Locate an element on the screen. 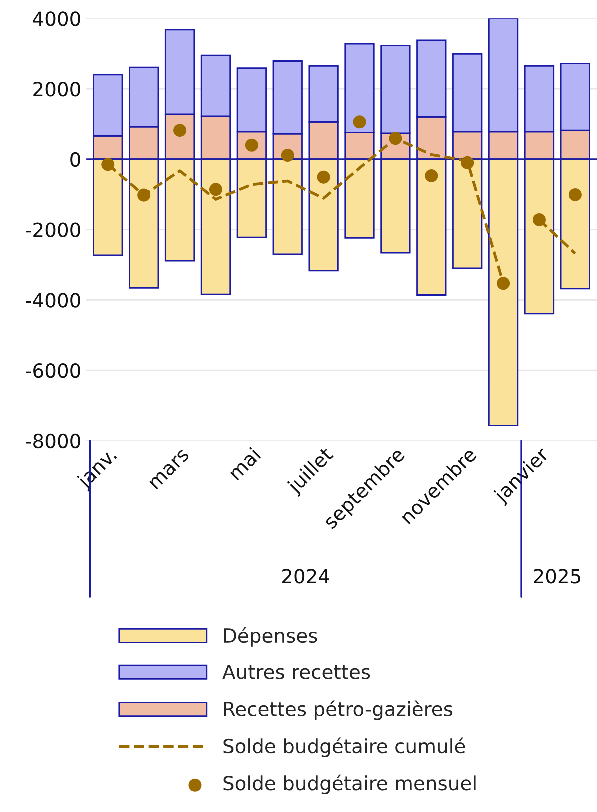 The width and height of the screenshot is (597, 812). text: 2024 is located at coordinates (306, 576).